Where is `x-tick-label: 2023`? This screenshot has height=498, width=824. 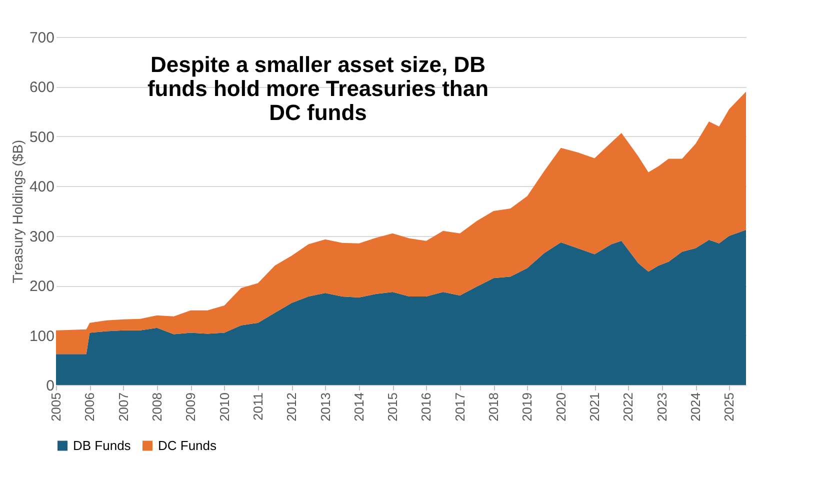
x-tick-label: 2023 is located at coordinates (662, 407).